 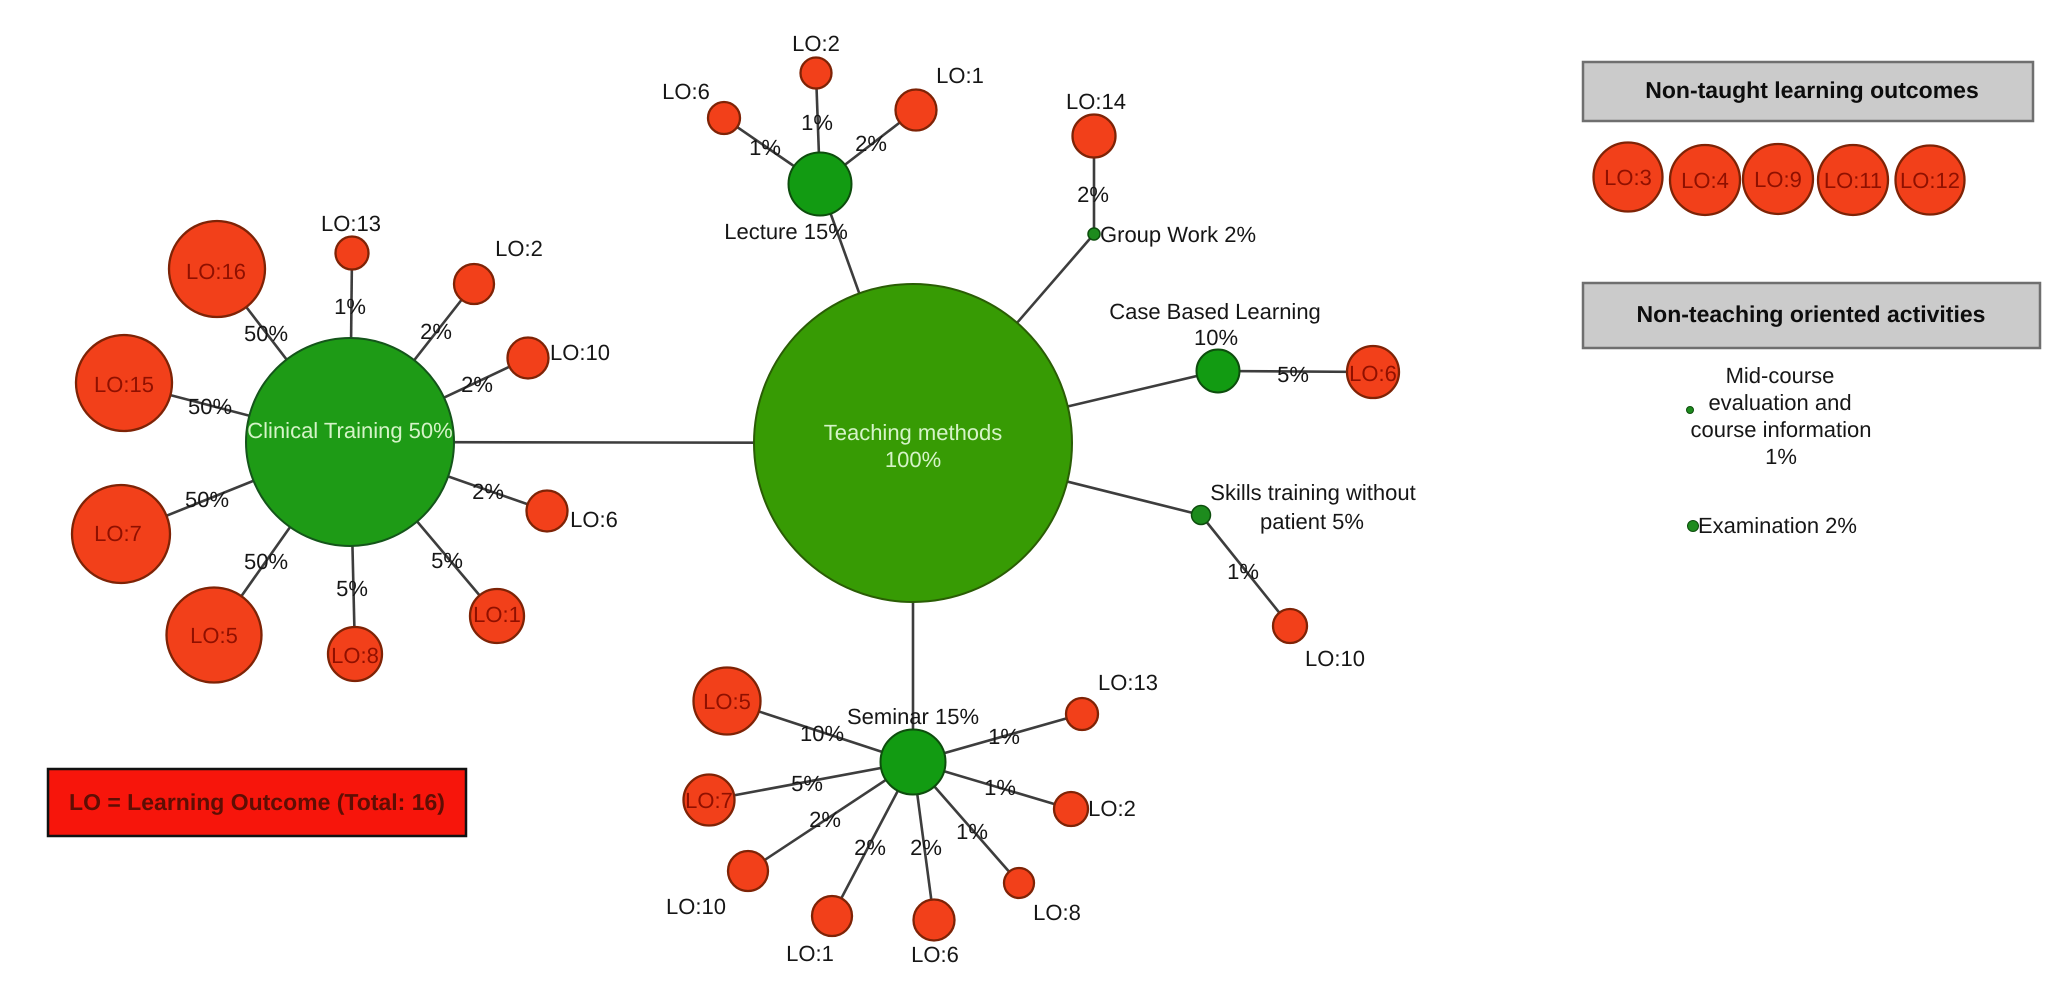 What do you see at coordinates (124, 384) in the screenshot?
I see `svg-text: LO:15` at bounding box center [124, 384].